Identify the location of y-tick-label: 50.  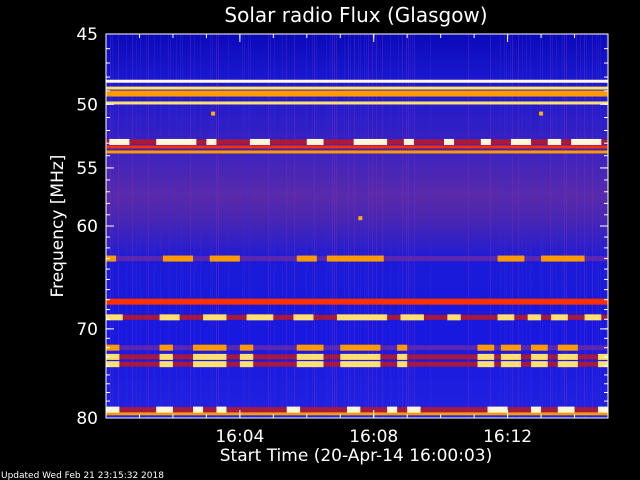
(87, 105).